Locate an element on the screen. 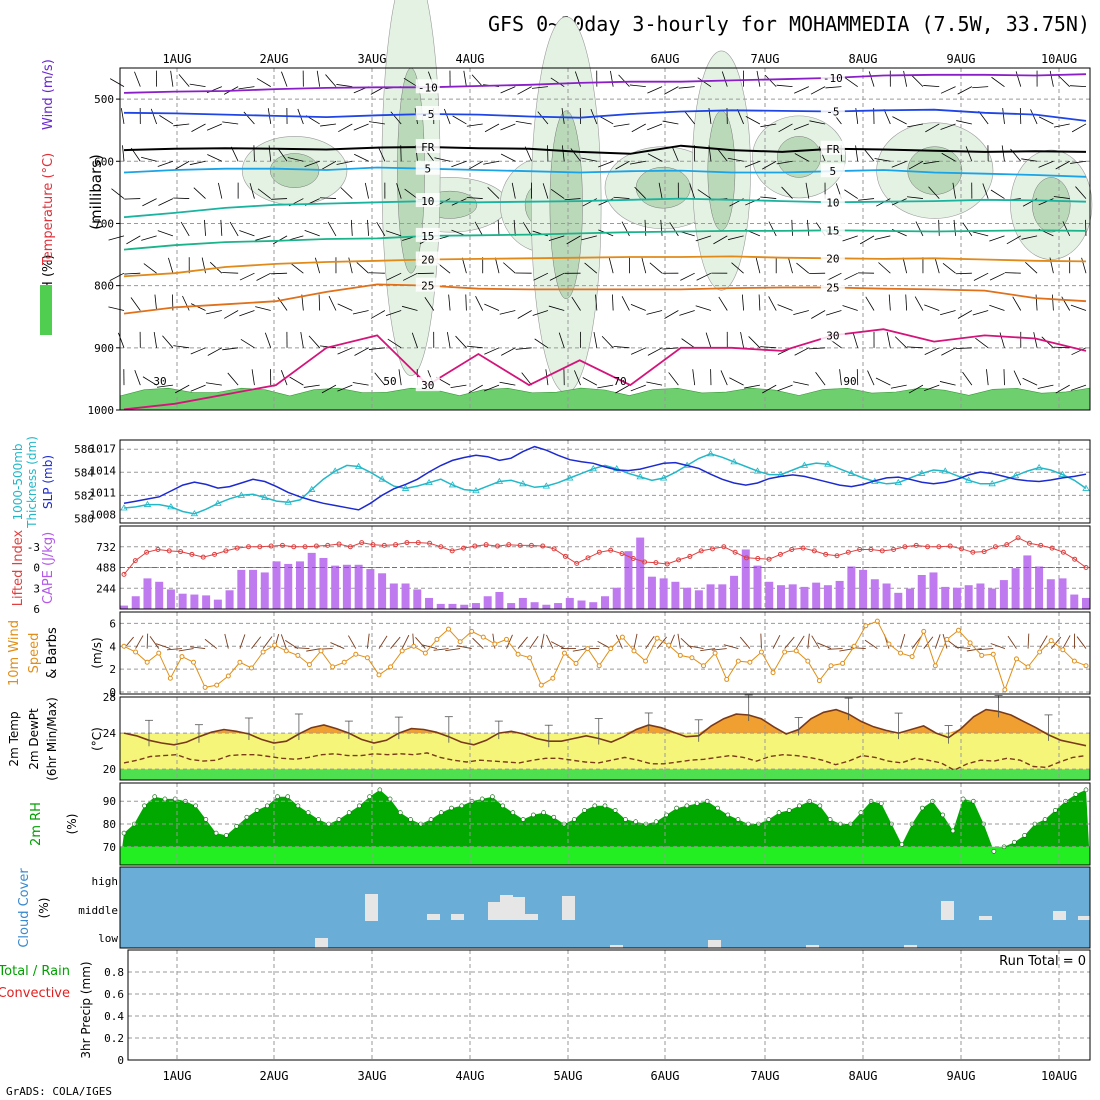 This screenshot has width=1100, height=1100. date-bottom-1AUG: 1AUG is located at coordinates (177, 1076).